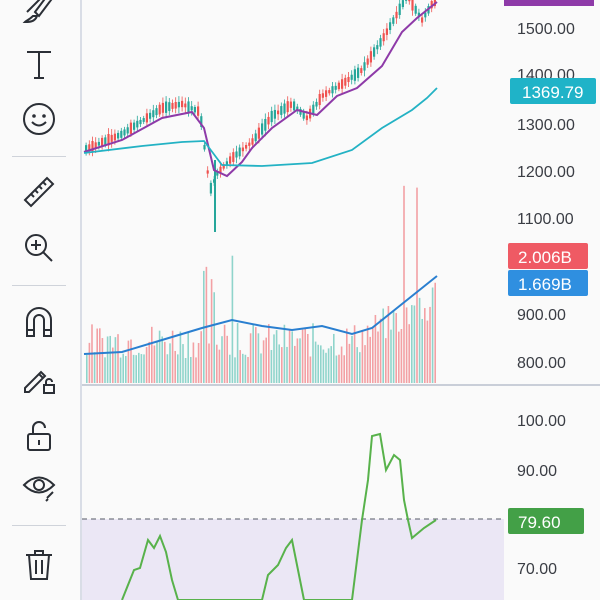 Image resolution: width=600 pixels, height=600 pixels. Describe the element at coordinates (39, 486) in the screenshot. I see `hide-tool-button` at that location.